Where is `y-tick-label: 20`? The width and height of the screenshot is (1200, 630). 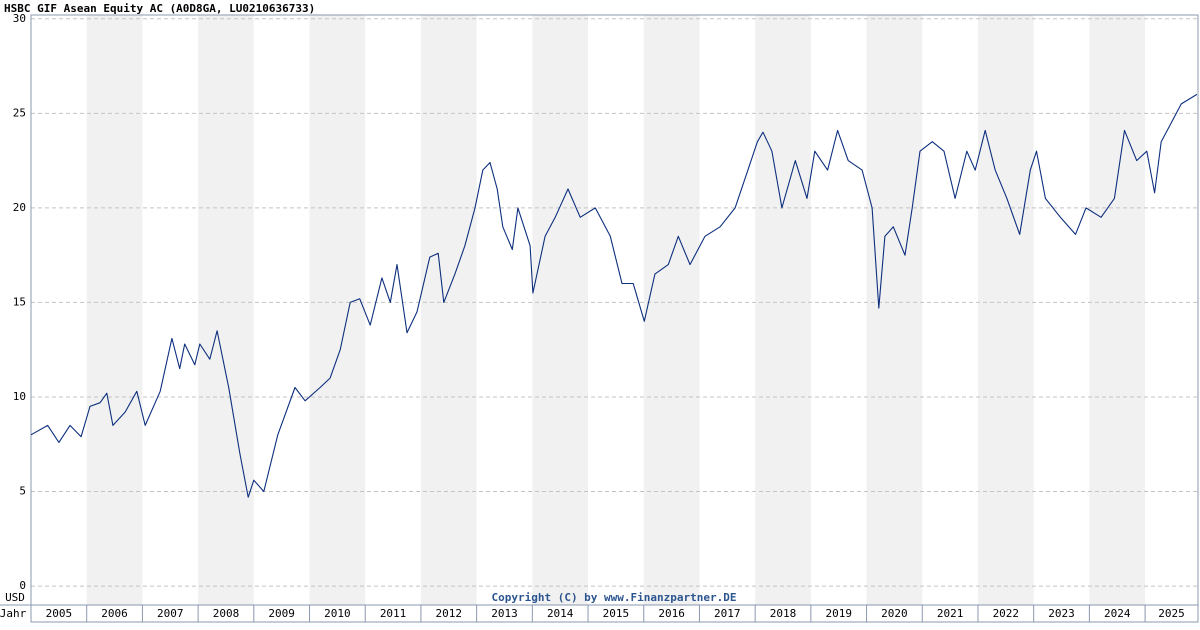
y-tick-label: 20 is located at coordinates (19, 207).